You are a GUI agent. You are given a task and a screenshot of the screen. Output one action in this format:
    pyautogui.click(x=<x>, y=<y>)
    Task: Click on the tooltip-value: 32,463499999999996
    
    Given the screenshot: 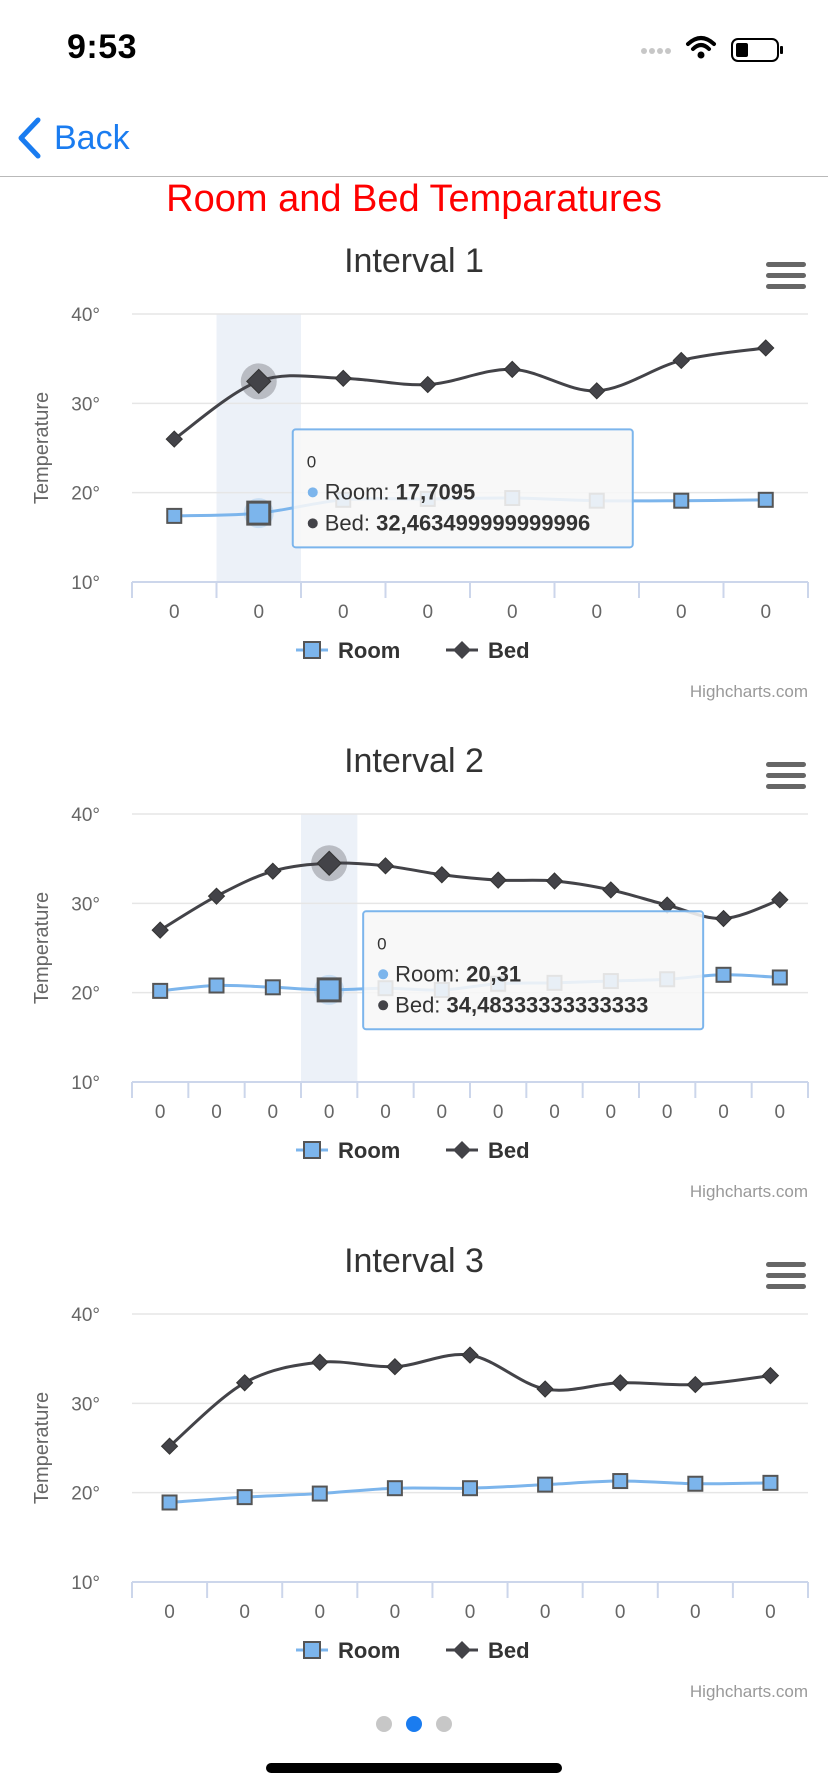 What is the action you would take?
    pyautogui.click(x=483, y=522)
    